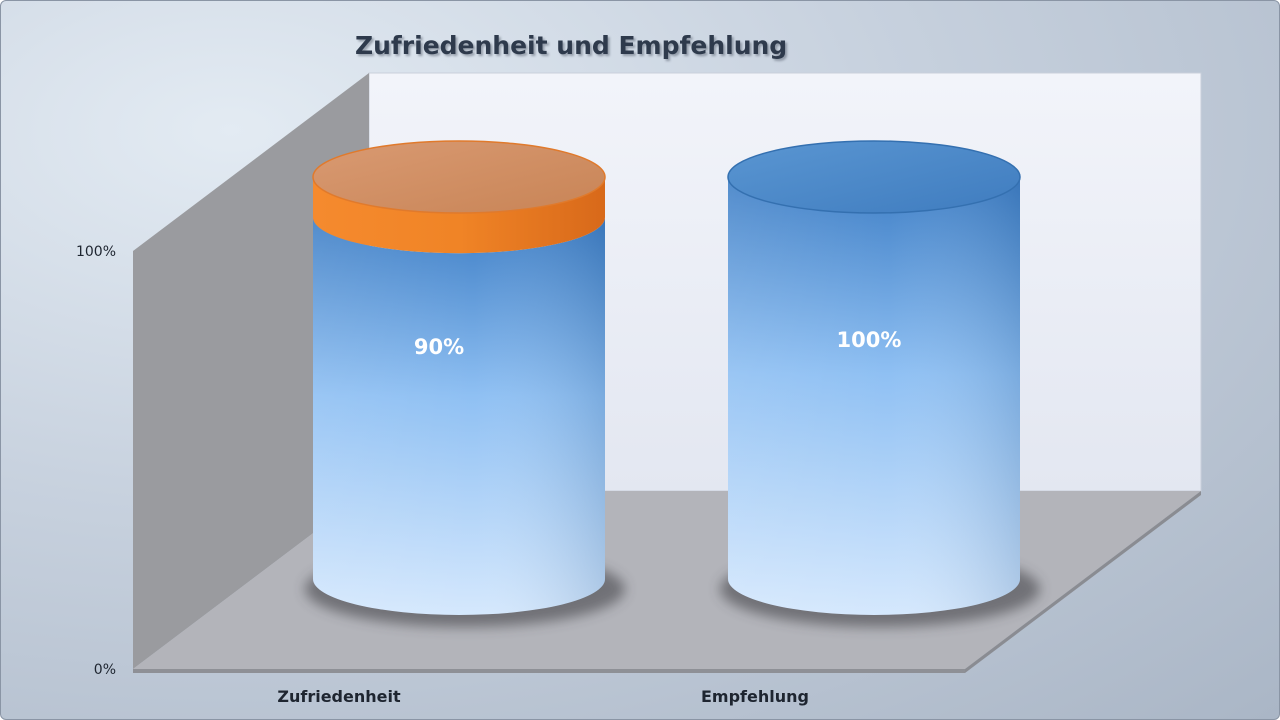  What do you see at coordinates (874, 177) in the screenshot?
I see `bar-empfehlung-top-cap` at bounding box center [874, 177].